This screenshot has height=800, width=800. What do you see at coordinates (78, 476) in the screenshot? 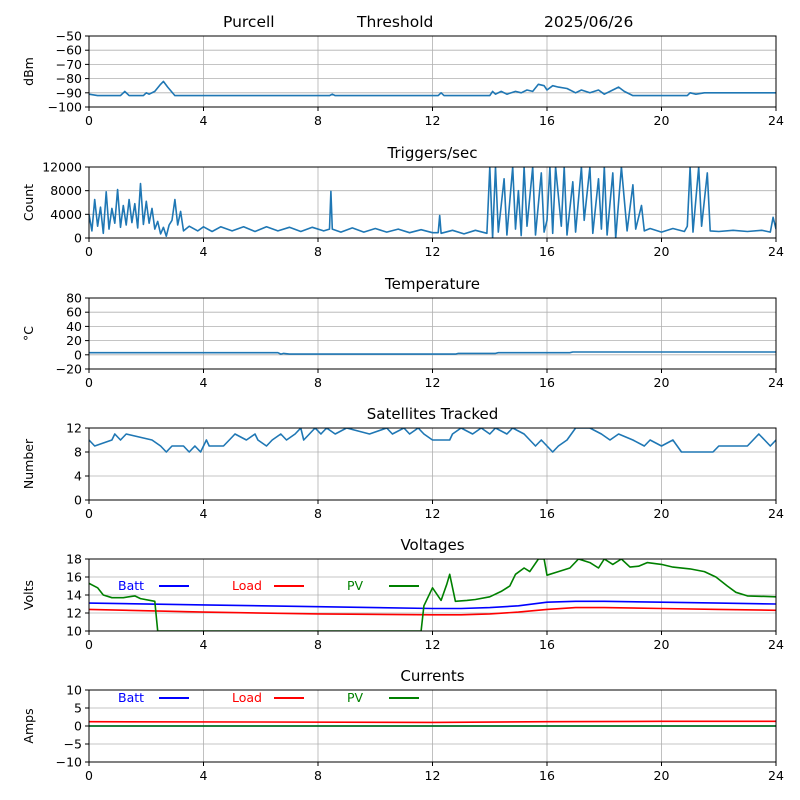
I see `y-tick-label: 4` at bounding box center [78, 476].